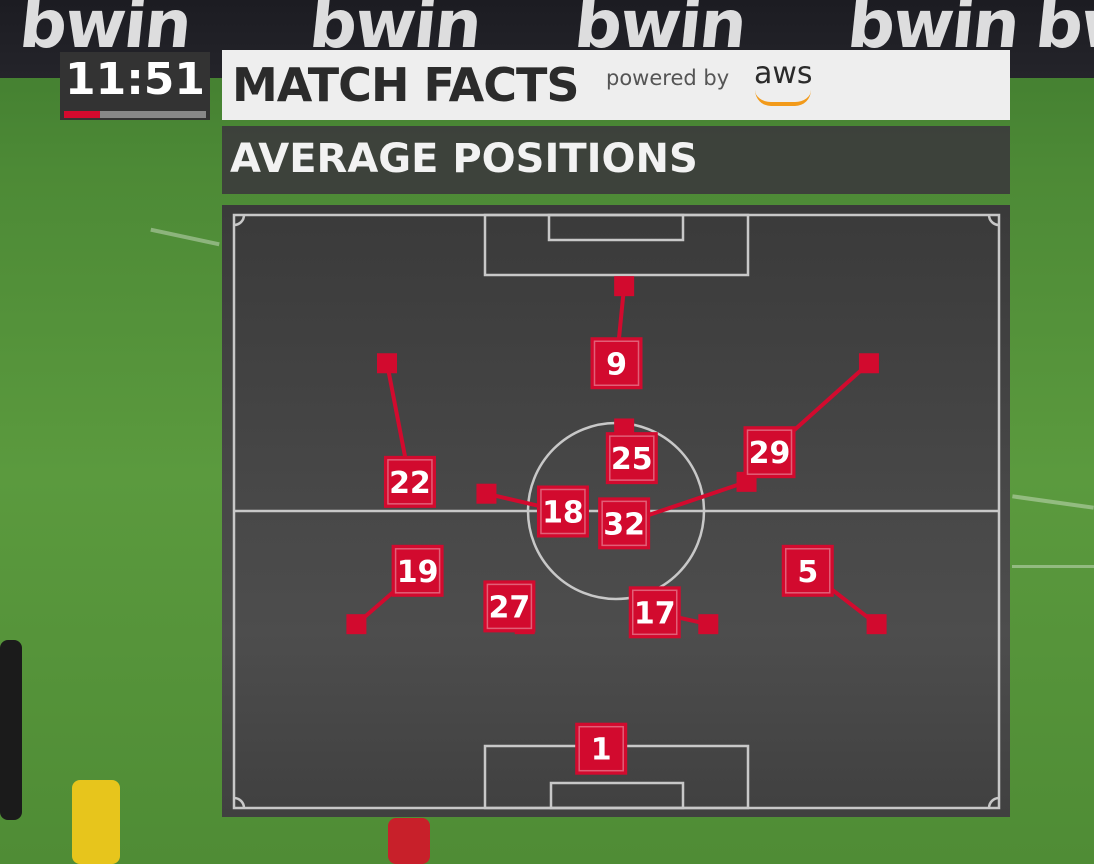 This screenshot has height=864, width=1094. I want to click on player-number-label: 29, so click(770, 453).